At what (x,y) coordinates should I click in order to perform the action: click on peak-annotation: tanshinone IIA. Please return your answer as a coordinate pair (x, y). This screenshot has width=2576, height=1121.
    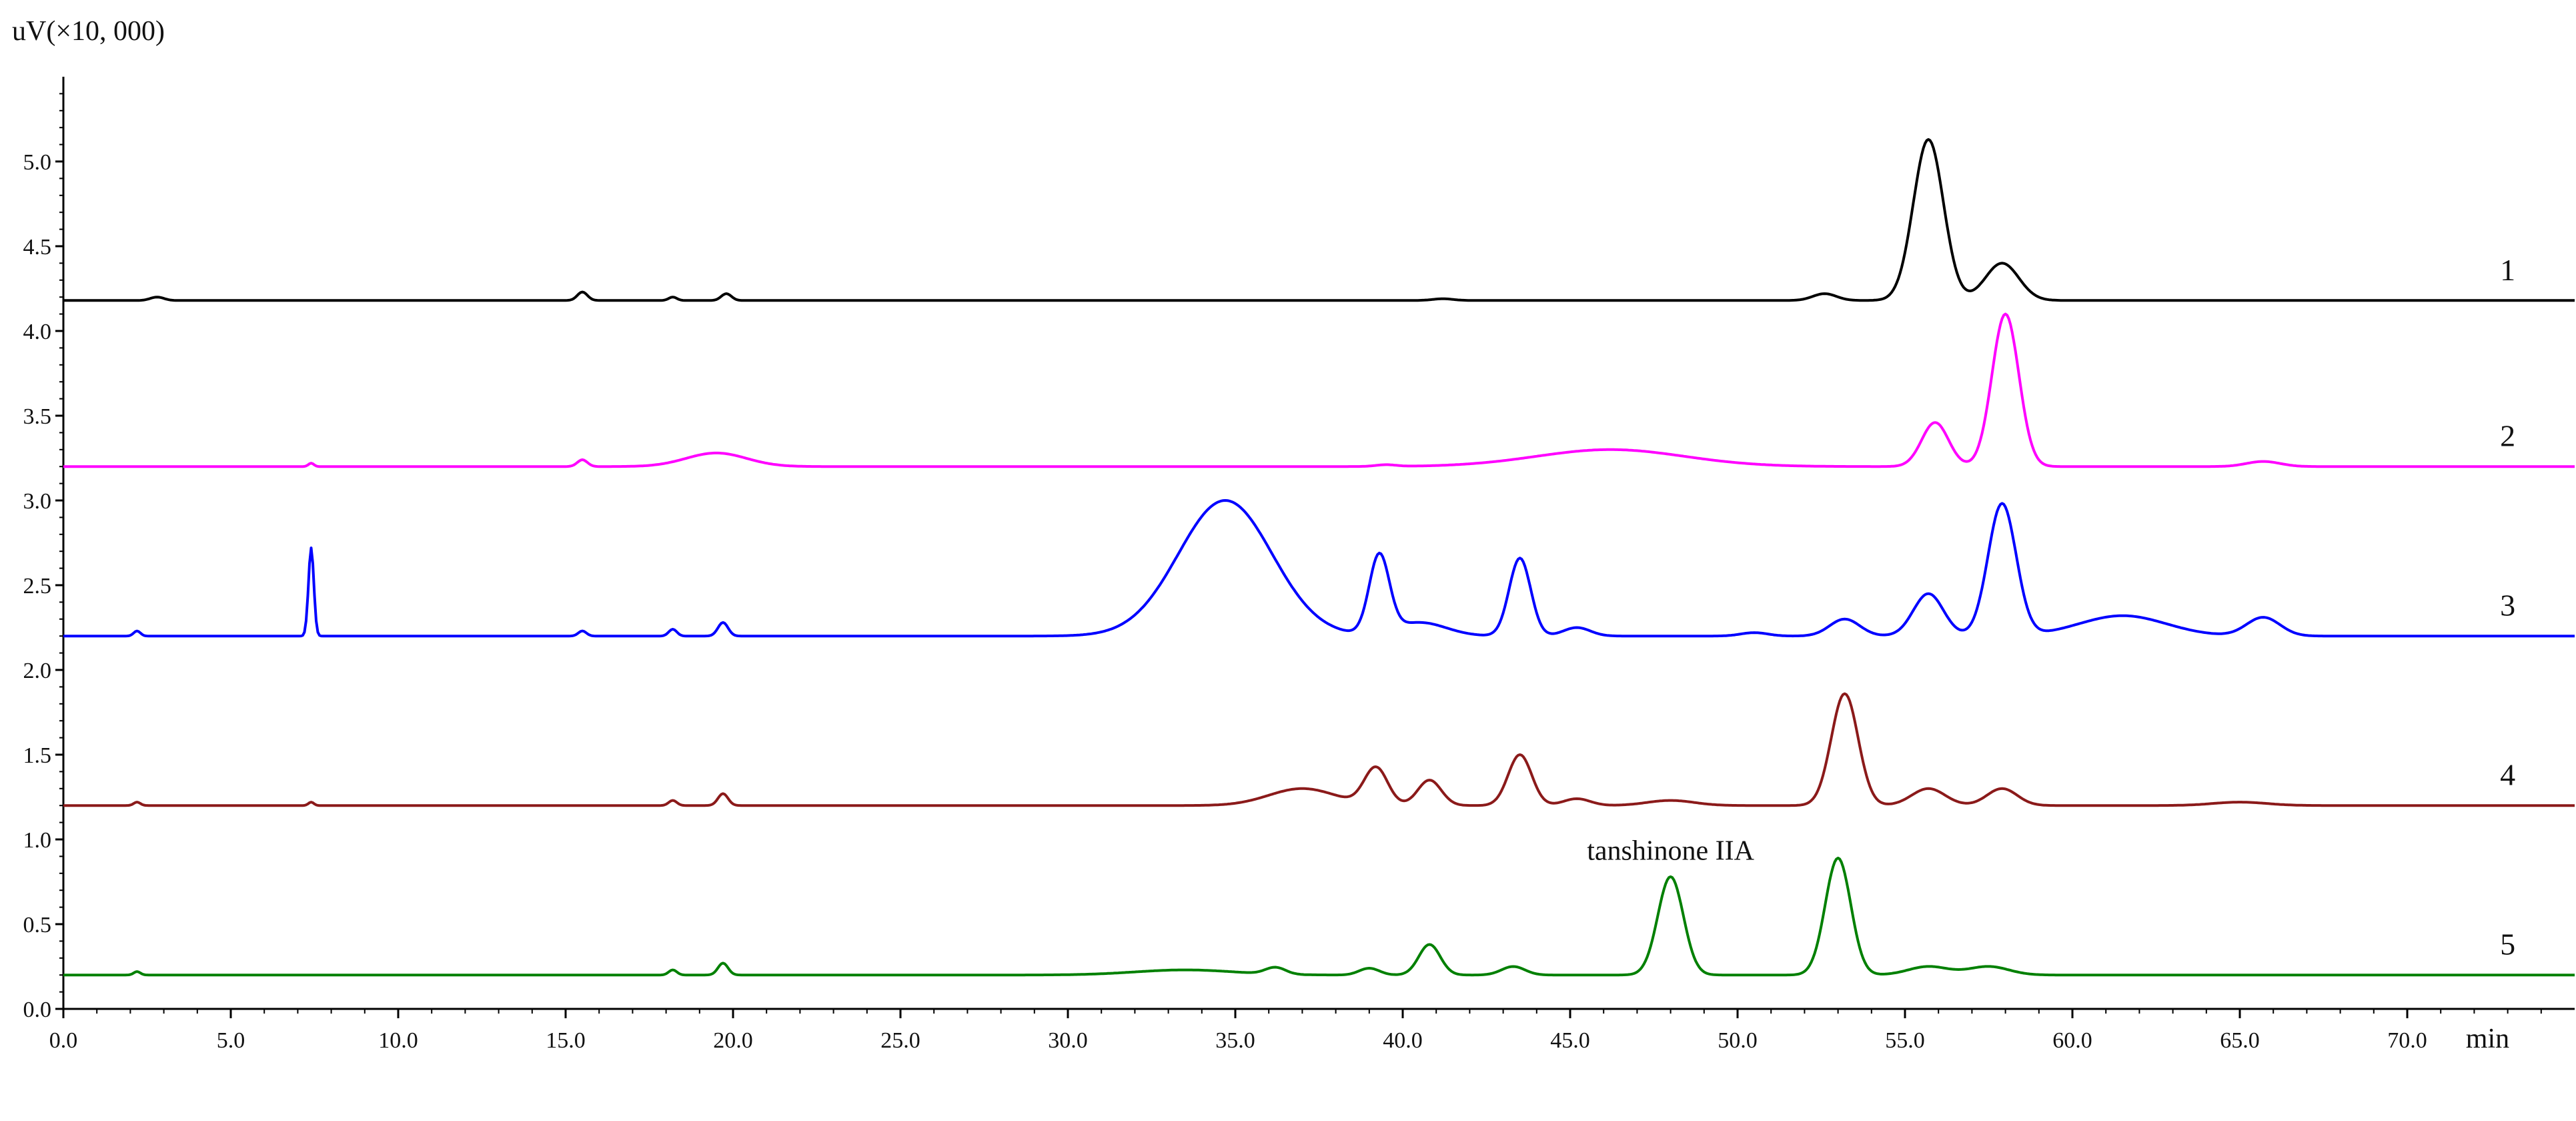
    Looking at the image, I should click on (1670, 850).